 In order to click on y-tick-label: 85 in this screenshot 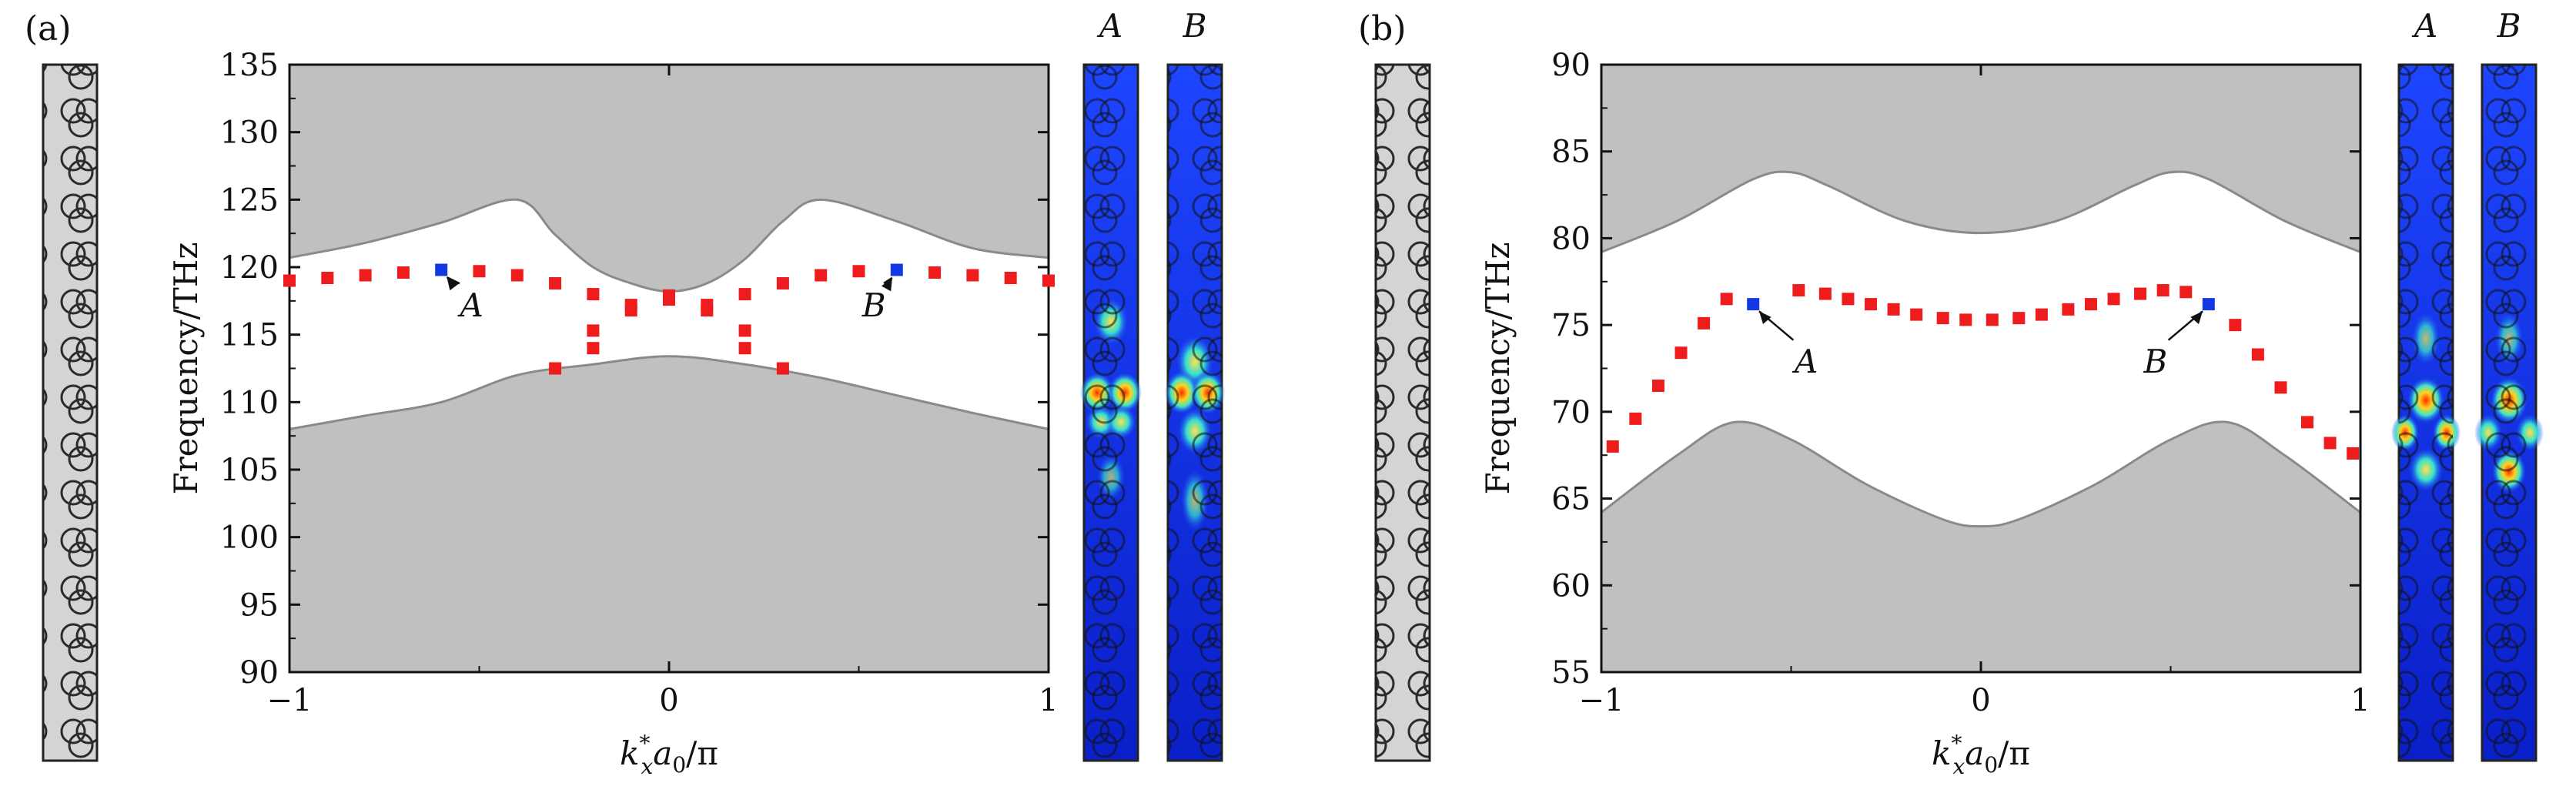, I will do `click(1571, 152)`.